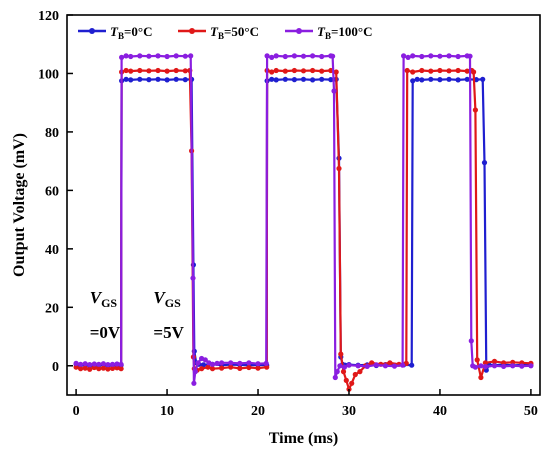 Image resolution: width=550 pixels, height=457 pixels. Describe the element at coordinates (349, 411) in the screenshot. I see `x-tick-label: 30` at that location.